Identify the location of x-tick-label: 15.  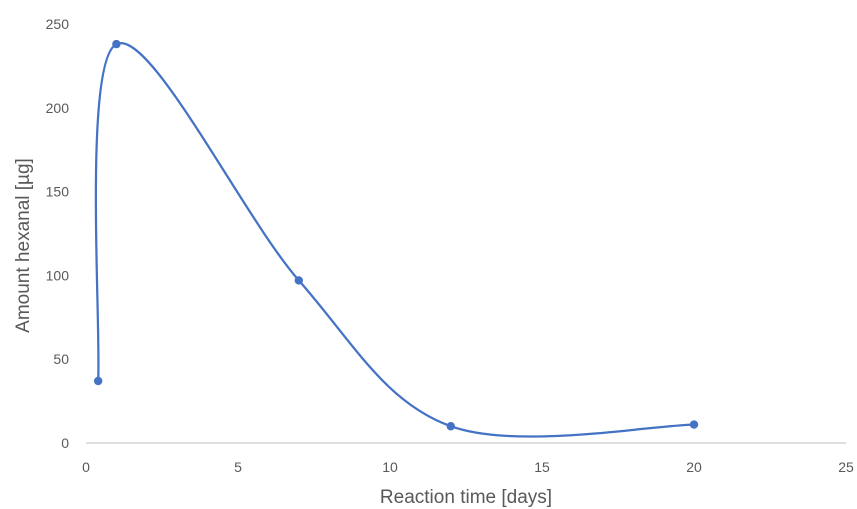
(542, 467).